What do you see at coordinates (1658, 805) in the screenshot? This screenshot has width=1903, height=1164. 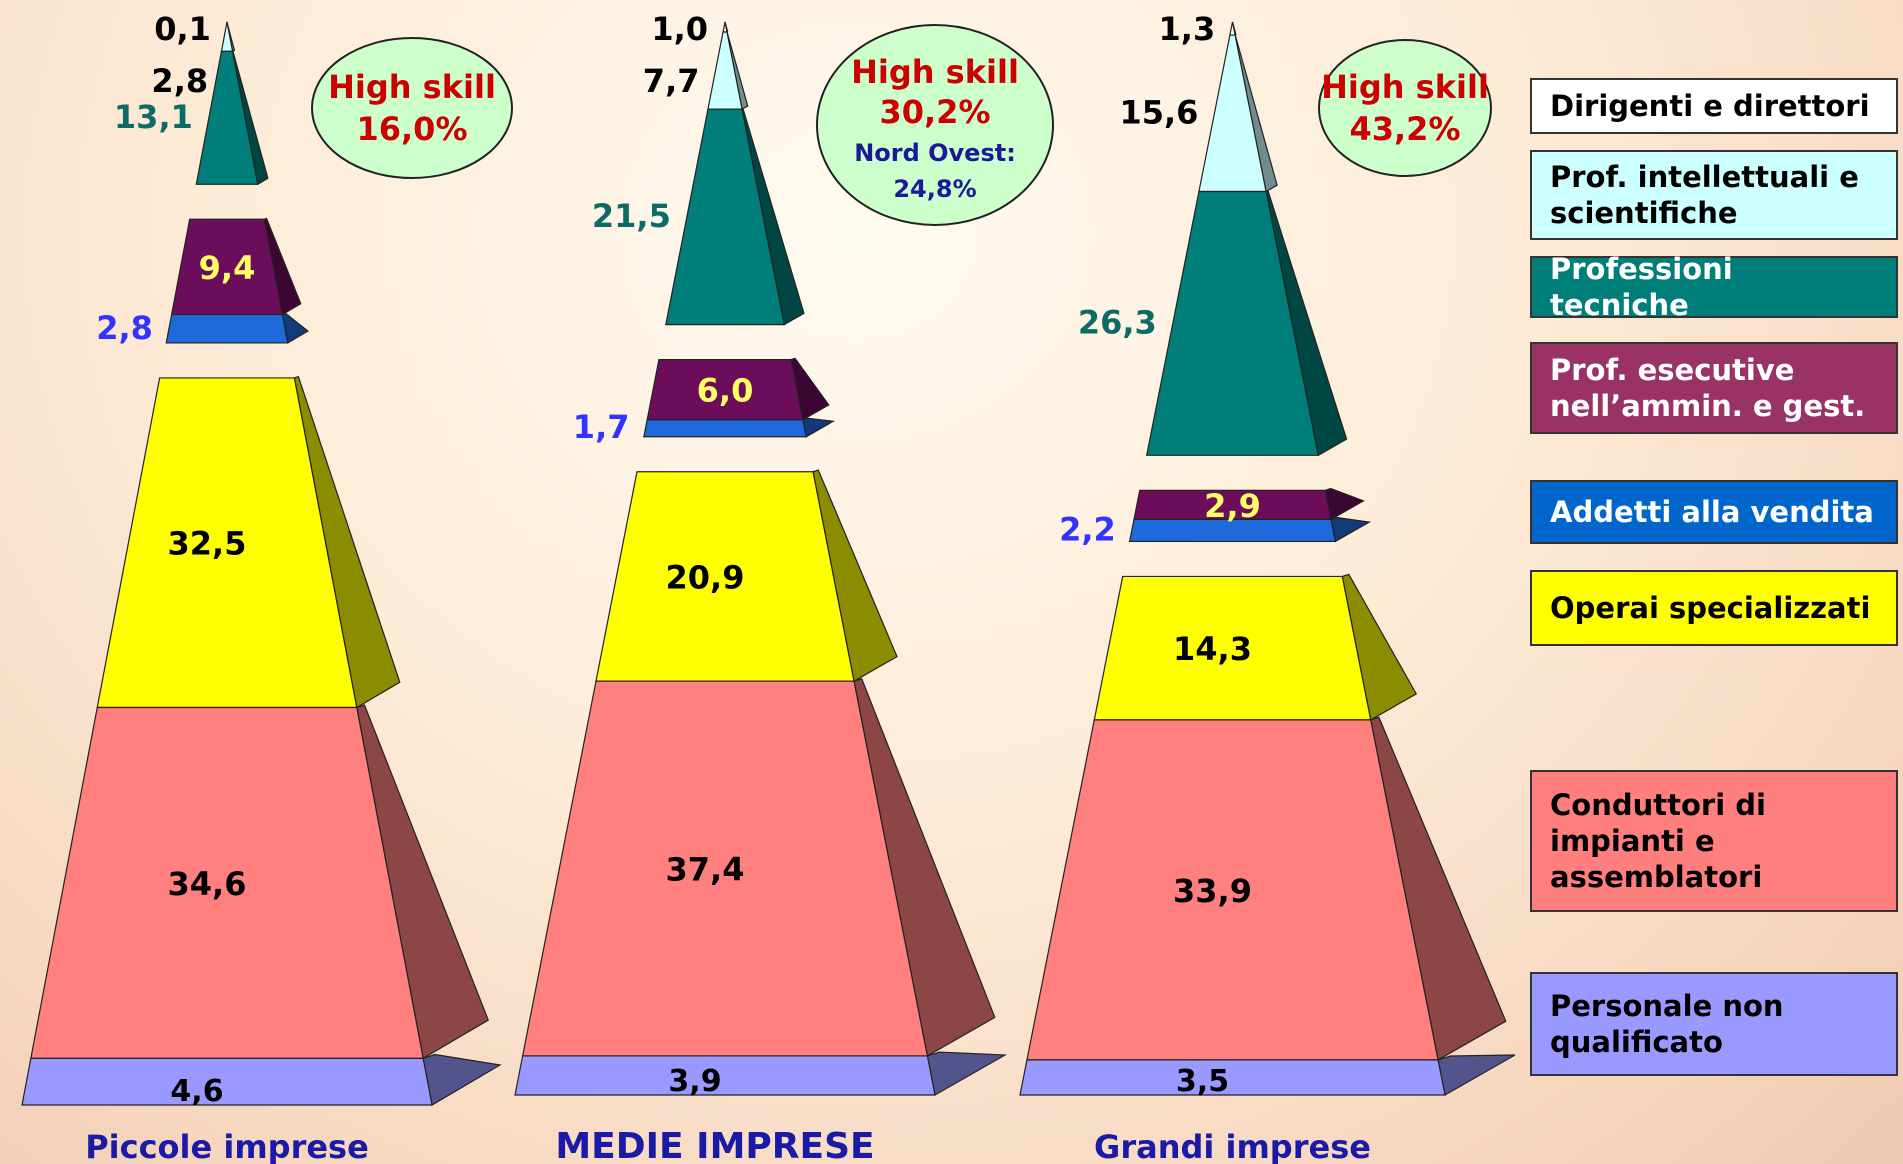 I see `legend-label-line: Conduttori di` at bounding box center [1658, 805].